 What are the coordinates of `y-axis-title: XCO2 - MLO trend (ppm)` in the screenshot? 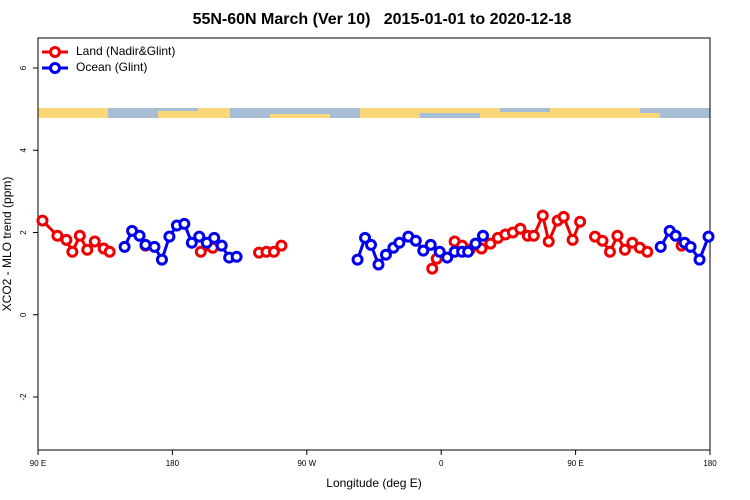 It's located at (7, 244).